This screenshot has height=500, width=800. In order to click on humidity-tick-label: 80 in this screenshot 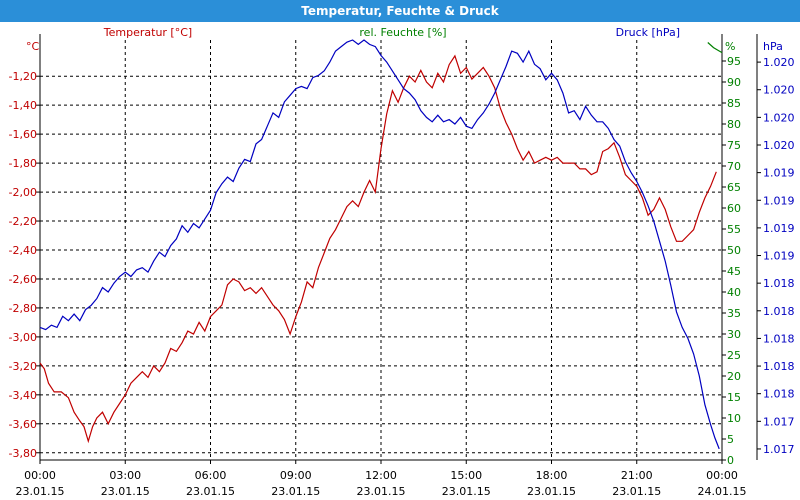, I will do `click(734, 124)`.